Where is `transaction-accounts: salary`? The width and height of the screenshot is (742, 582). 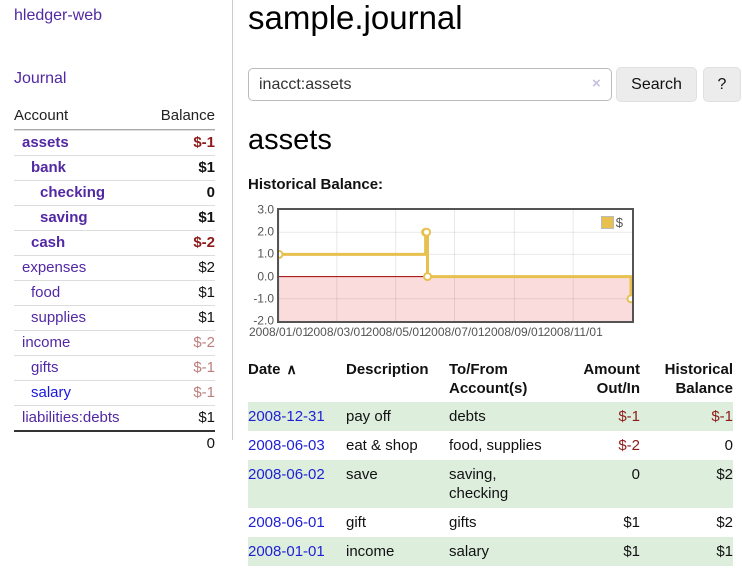 transaction-accounts: salary is located at coordinates (469, 551).